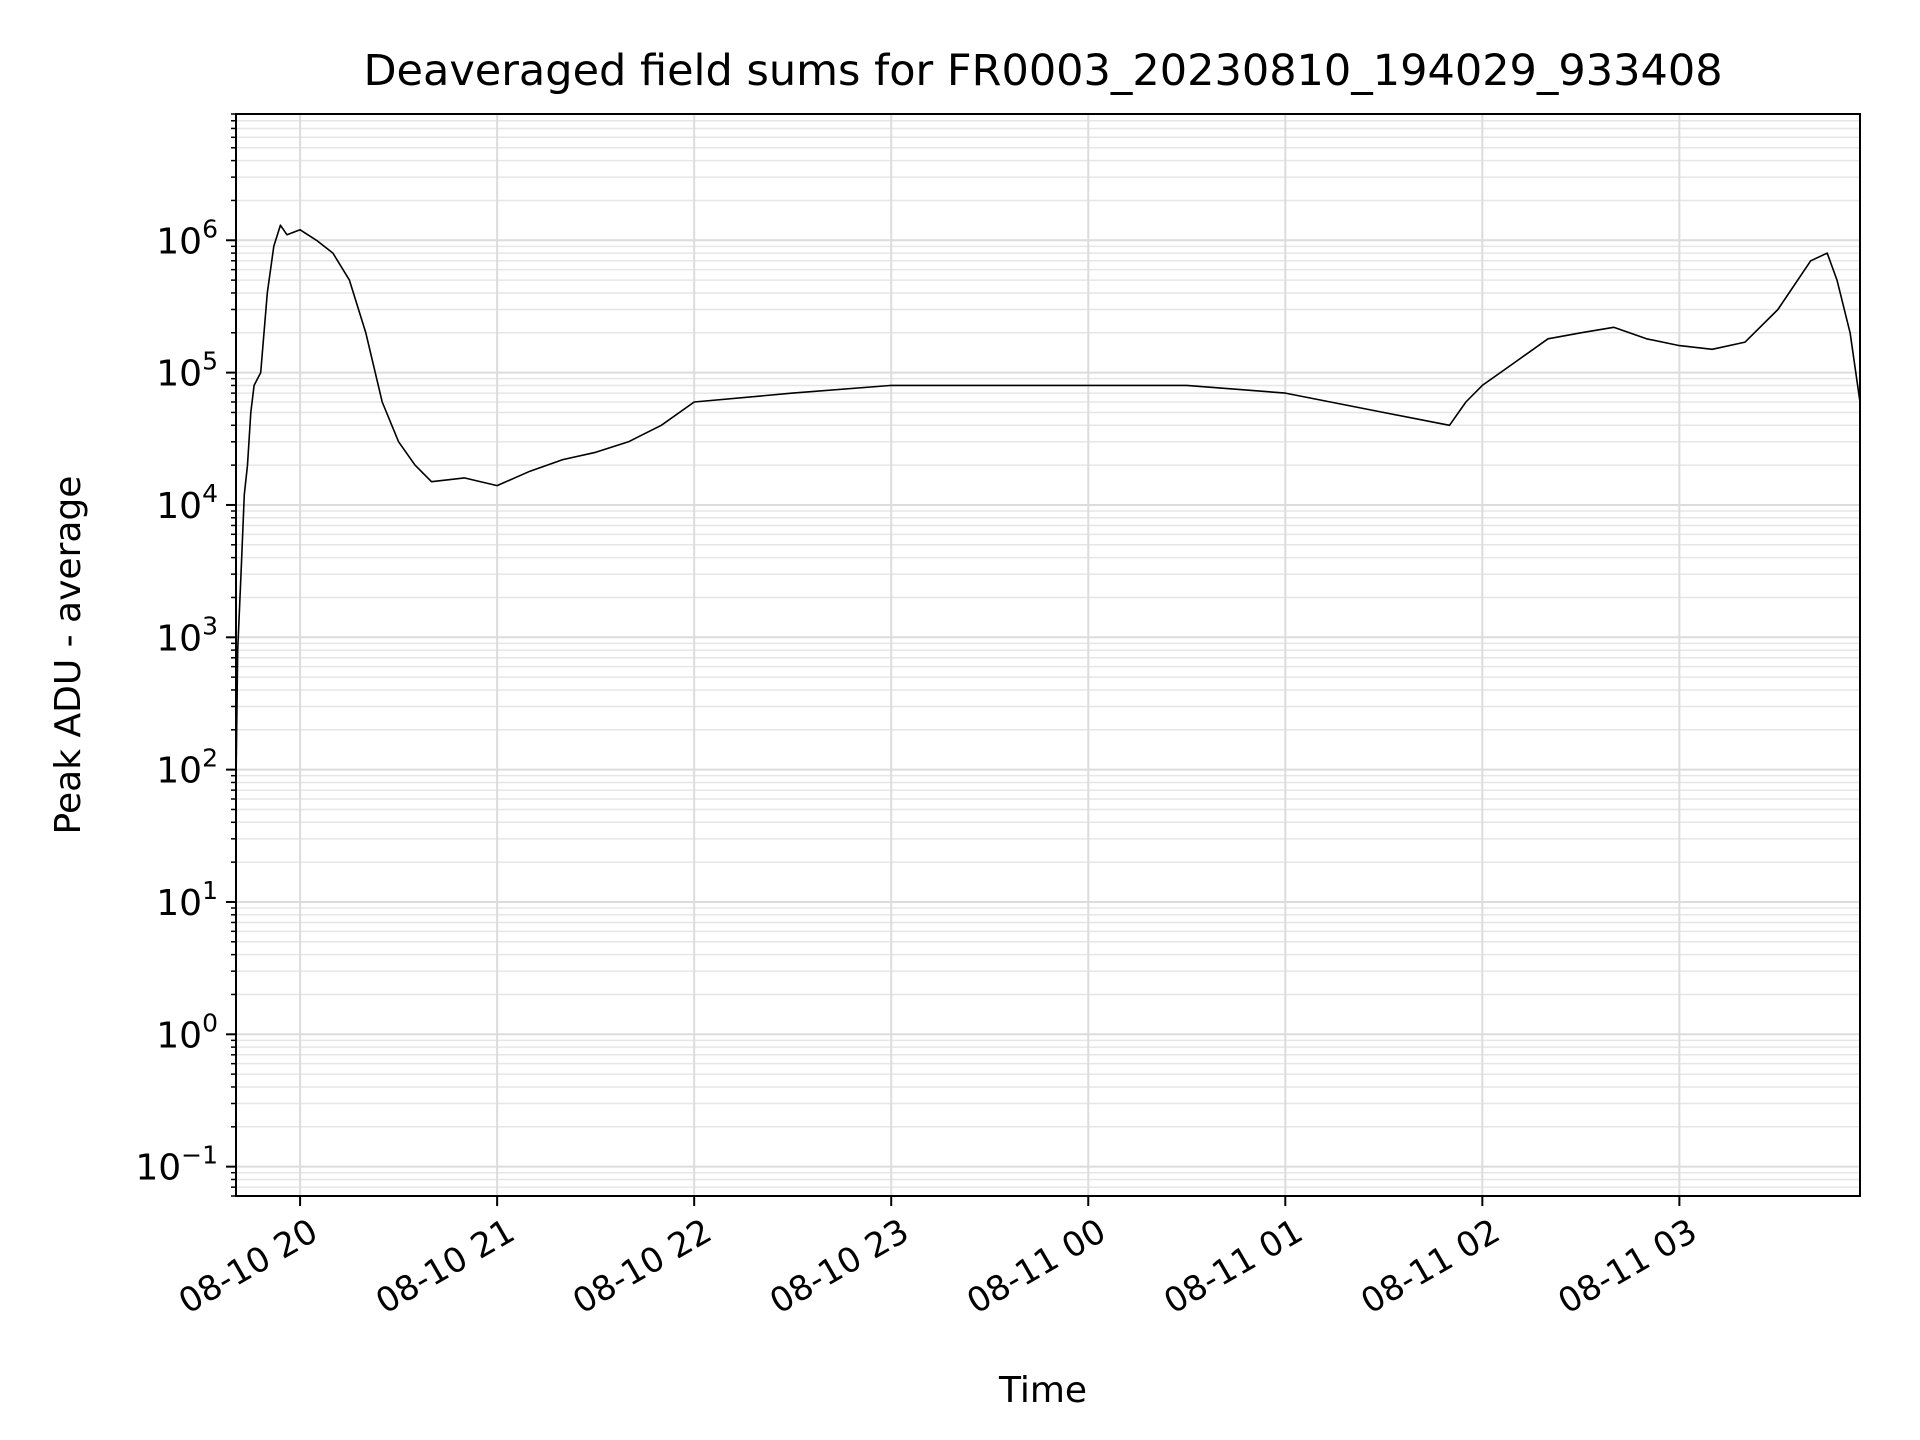  Describe the element at coordinates (176, 1165) in the screenshot. I see `y-tick-label: 10⁻¹` at that location.